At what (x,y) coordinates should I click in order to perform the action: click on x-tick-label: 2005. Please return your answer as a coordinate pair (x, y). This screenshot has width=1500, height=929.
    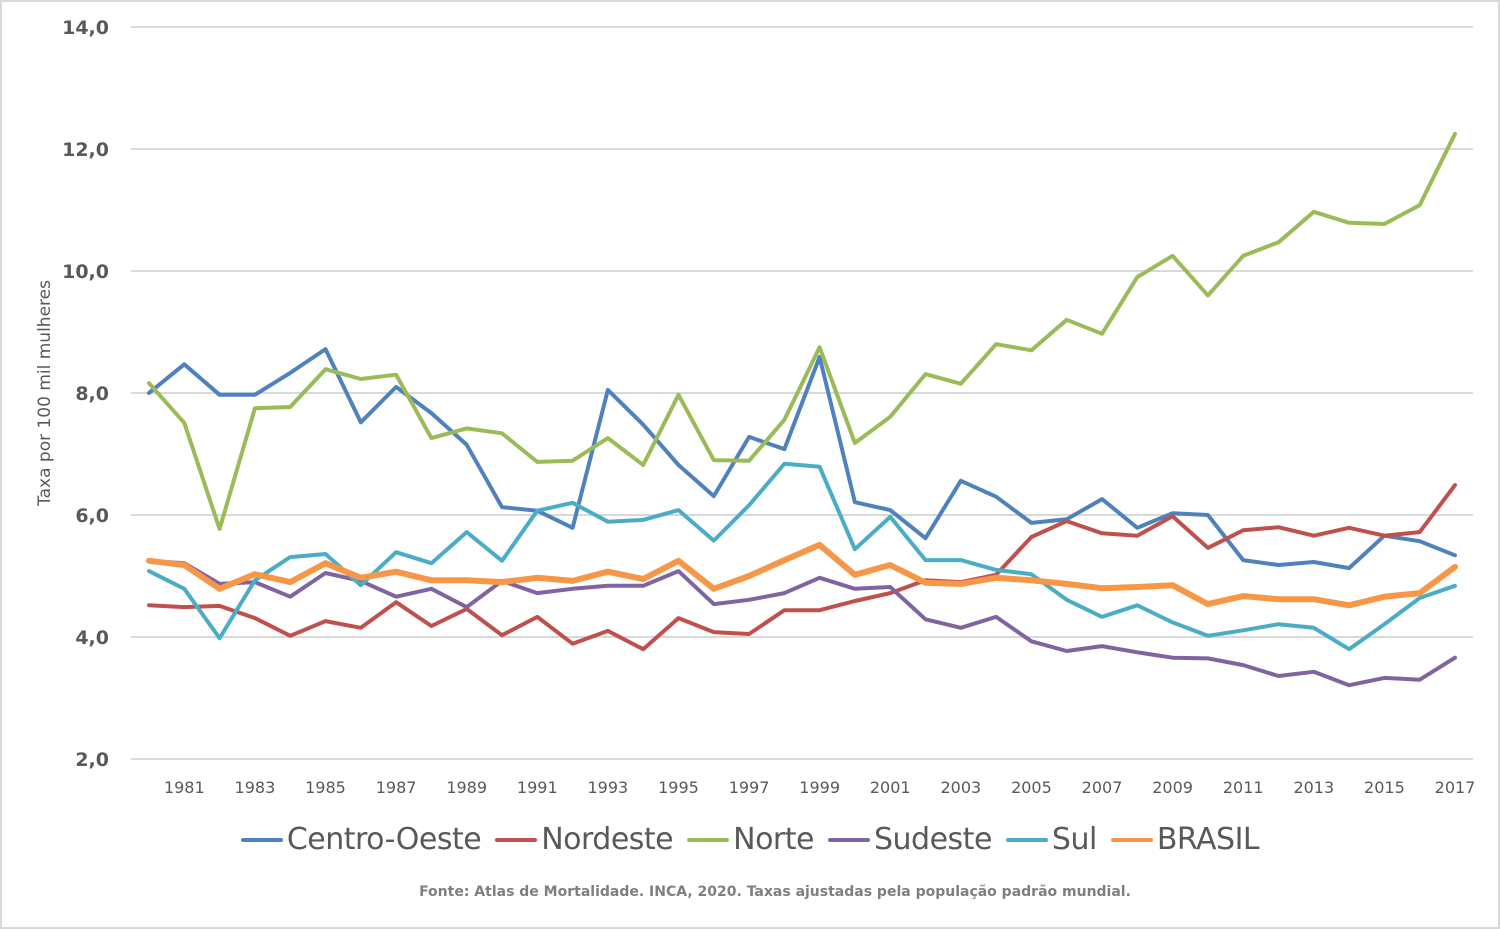
    Looking at the image, I should click on (1031, 787).